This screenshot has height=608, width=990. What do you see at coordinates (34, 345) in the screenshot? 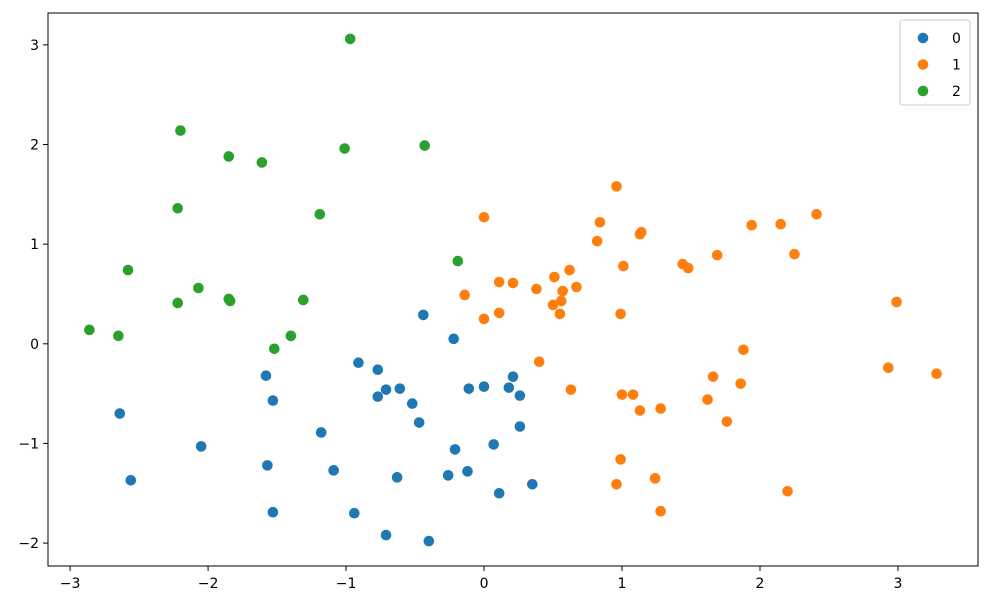
I see `y-tick-label-2: 0` at bounding box center [34, 345].